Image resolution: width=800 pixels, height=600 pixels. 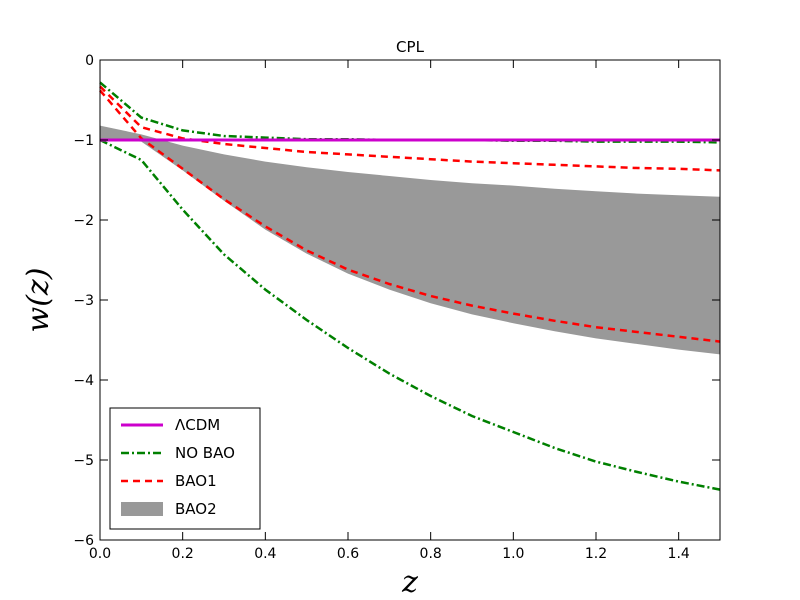 What do you see at coordinates (89, 61) in the screenshot?
I see `y-tick-label: 0` at bounding box center [89, 61].